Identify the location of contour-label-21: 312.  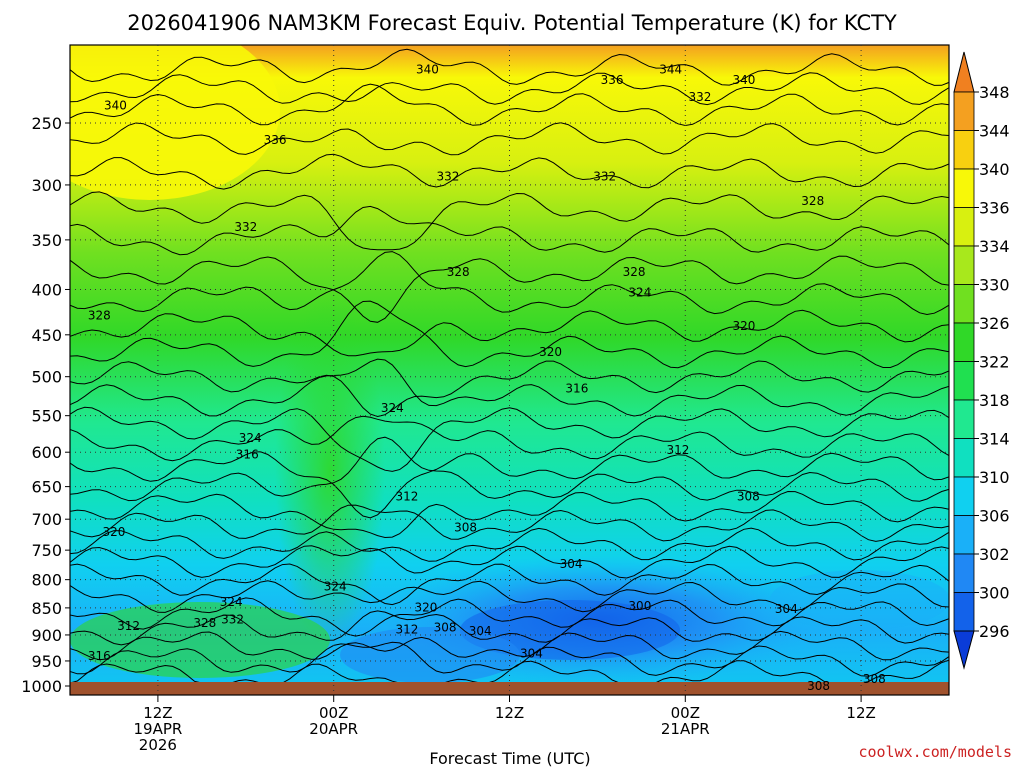
(678, 450).